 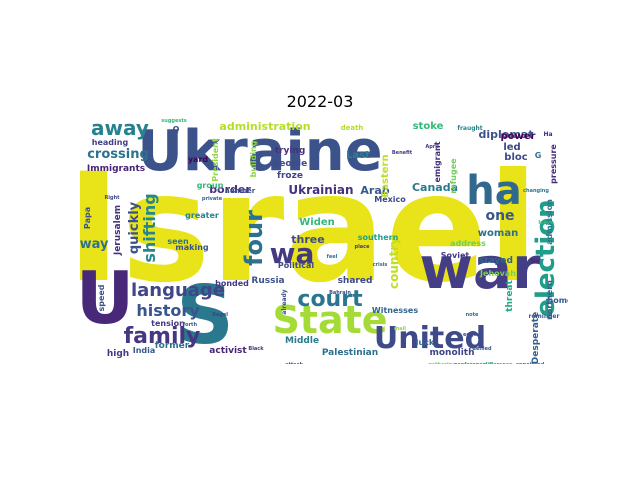 What do you see at coordinates (468, 243) in the screenshot?
I see `cloud-word: address` at bounding box center [468, 243].